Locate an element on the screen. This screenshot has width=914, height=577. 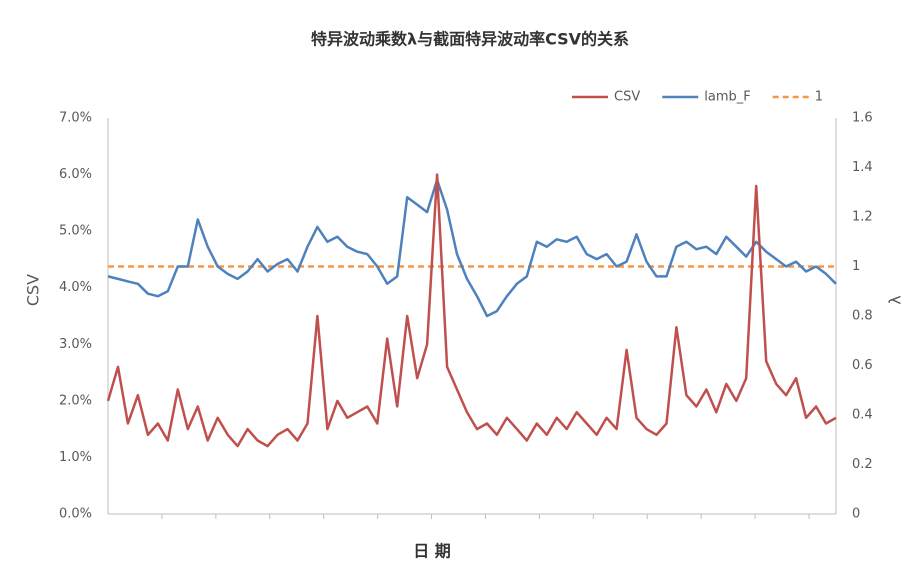
y2-tick-label: 0 is located at coordinates (856, 514).